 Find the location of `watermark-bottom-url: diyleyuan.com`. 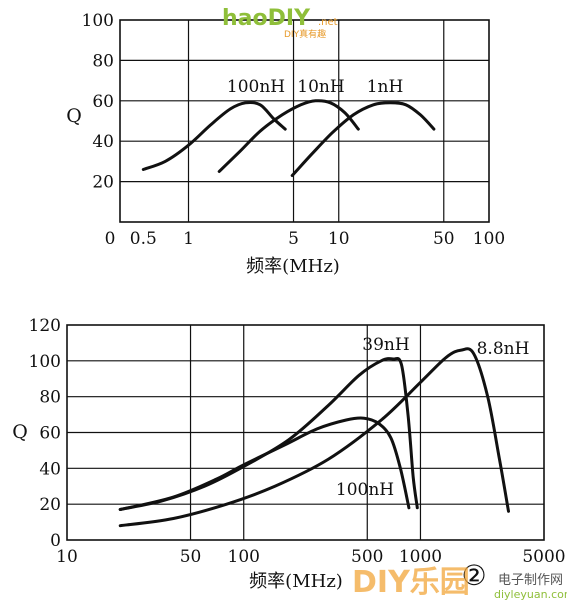

watermark-bottom-url: diyleyuan.com is located at coordinates (530, 594).